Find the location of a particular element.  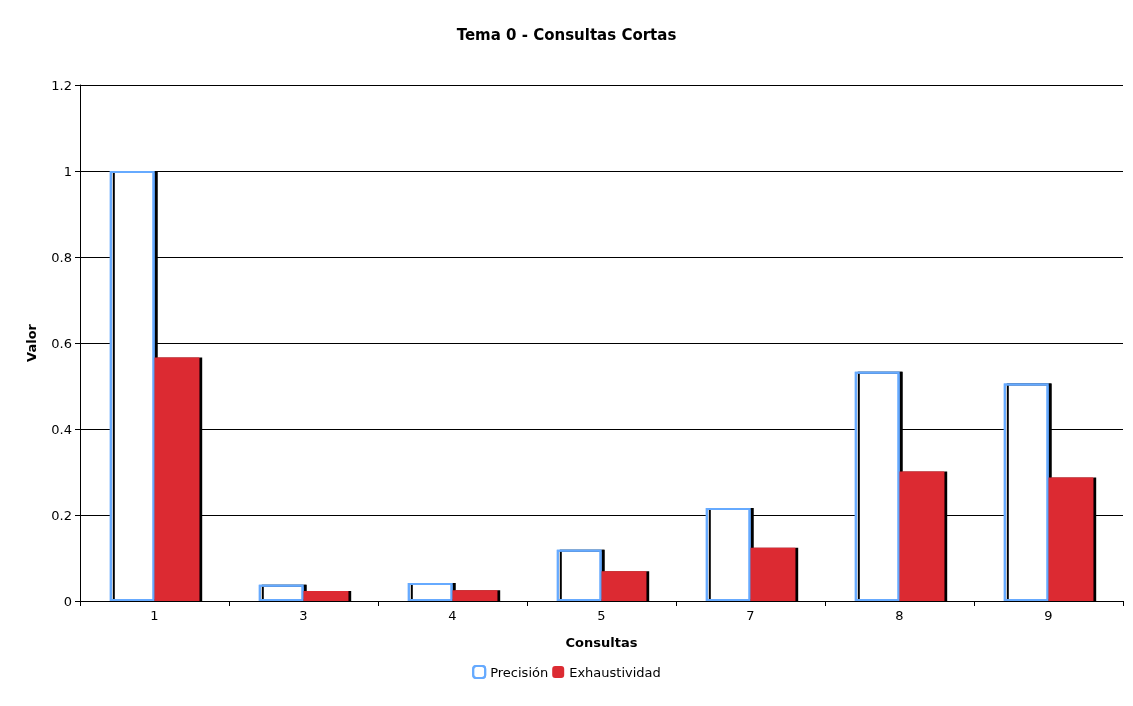

chart-title: Tema 0 - Consultas Cortas is located at coordinates (566, 34).